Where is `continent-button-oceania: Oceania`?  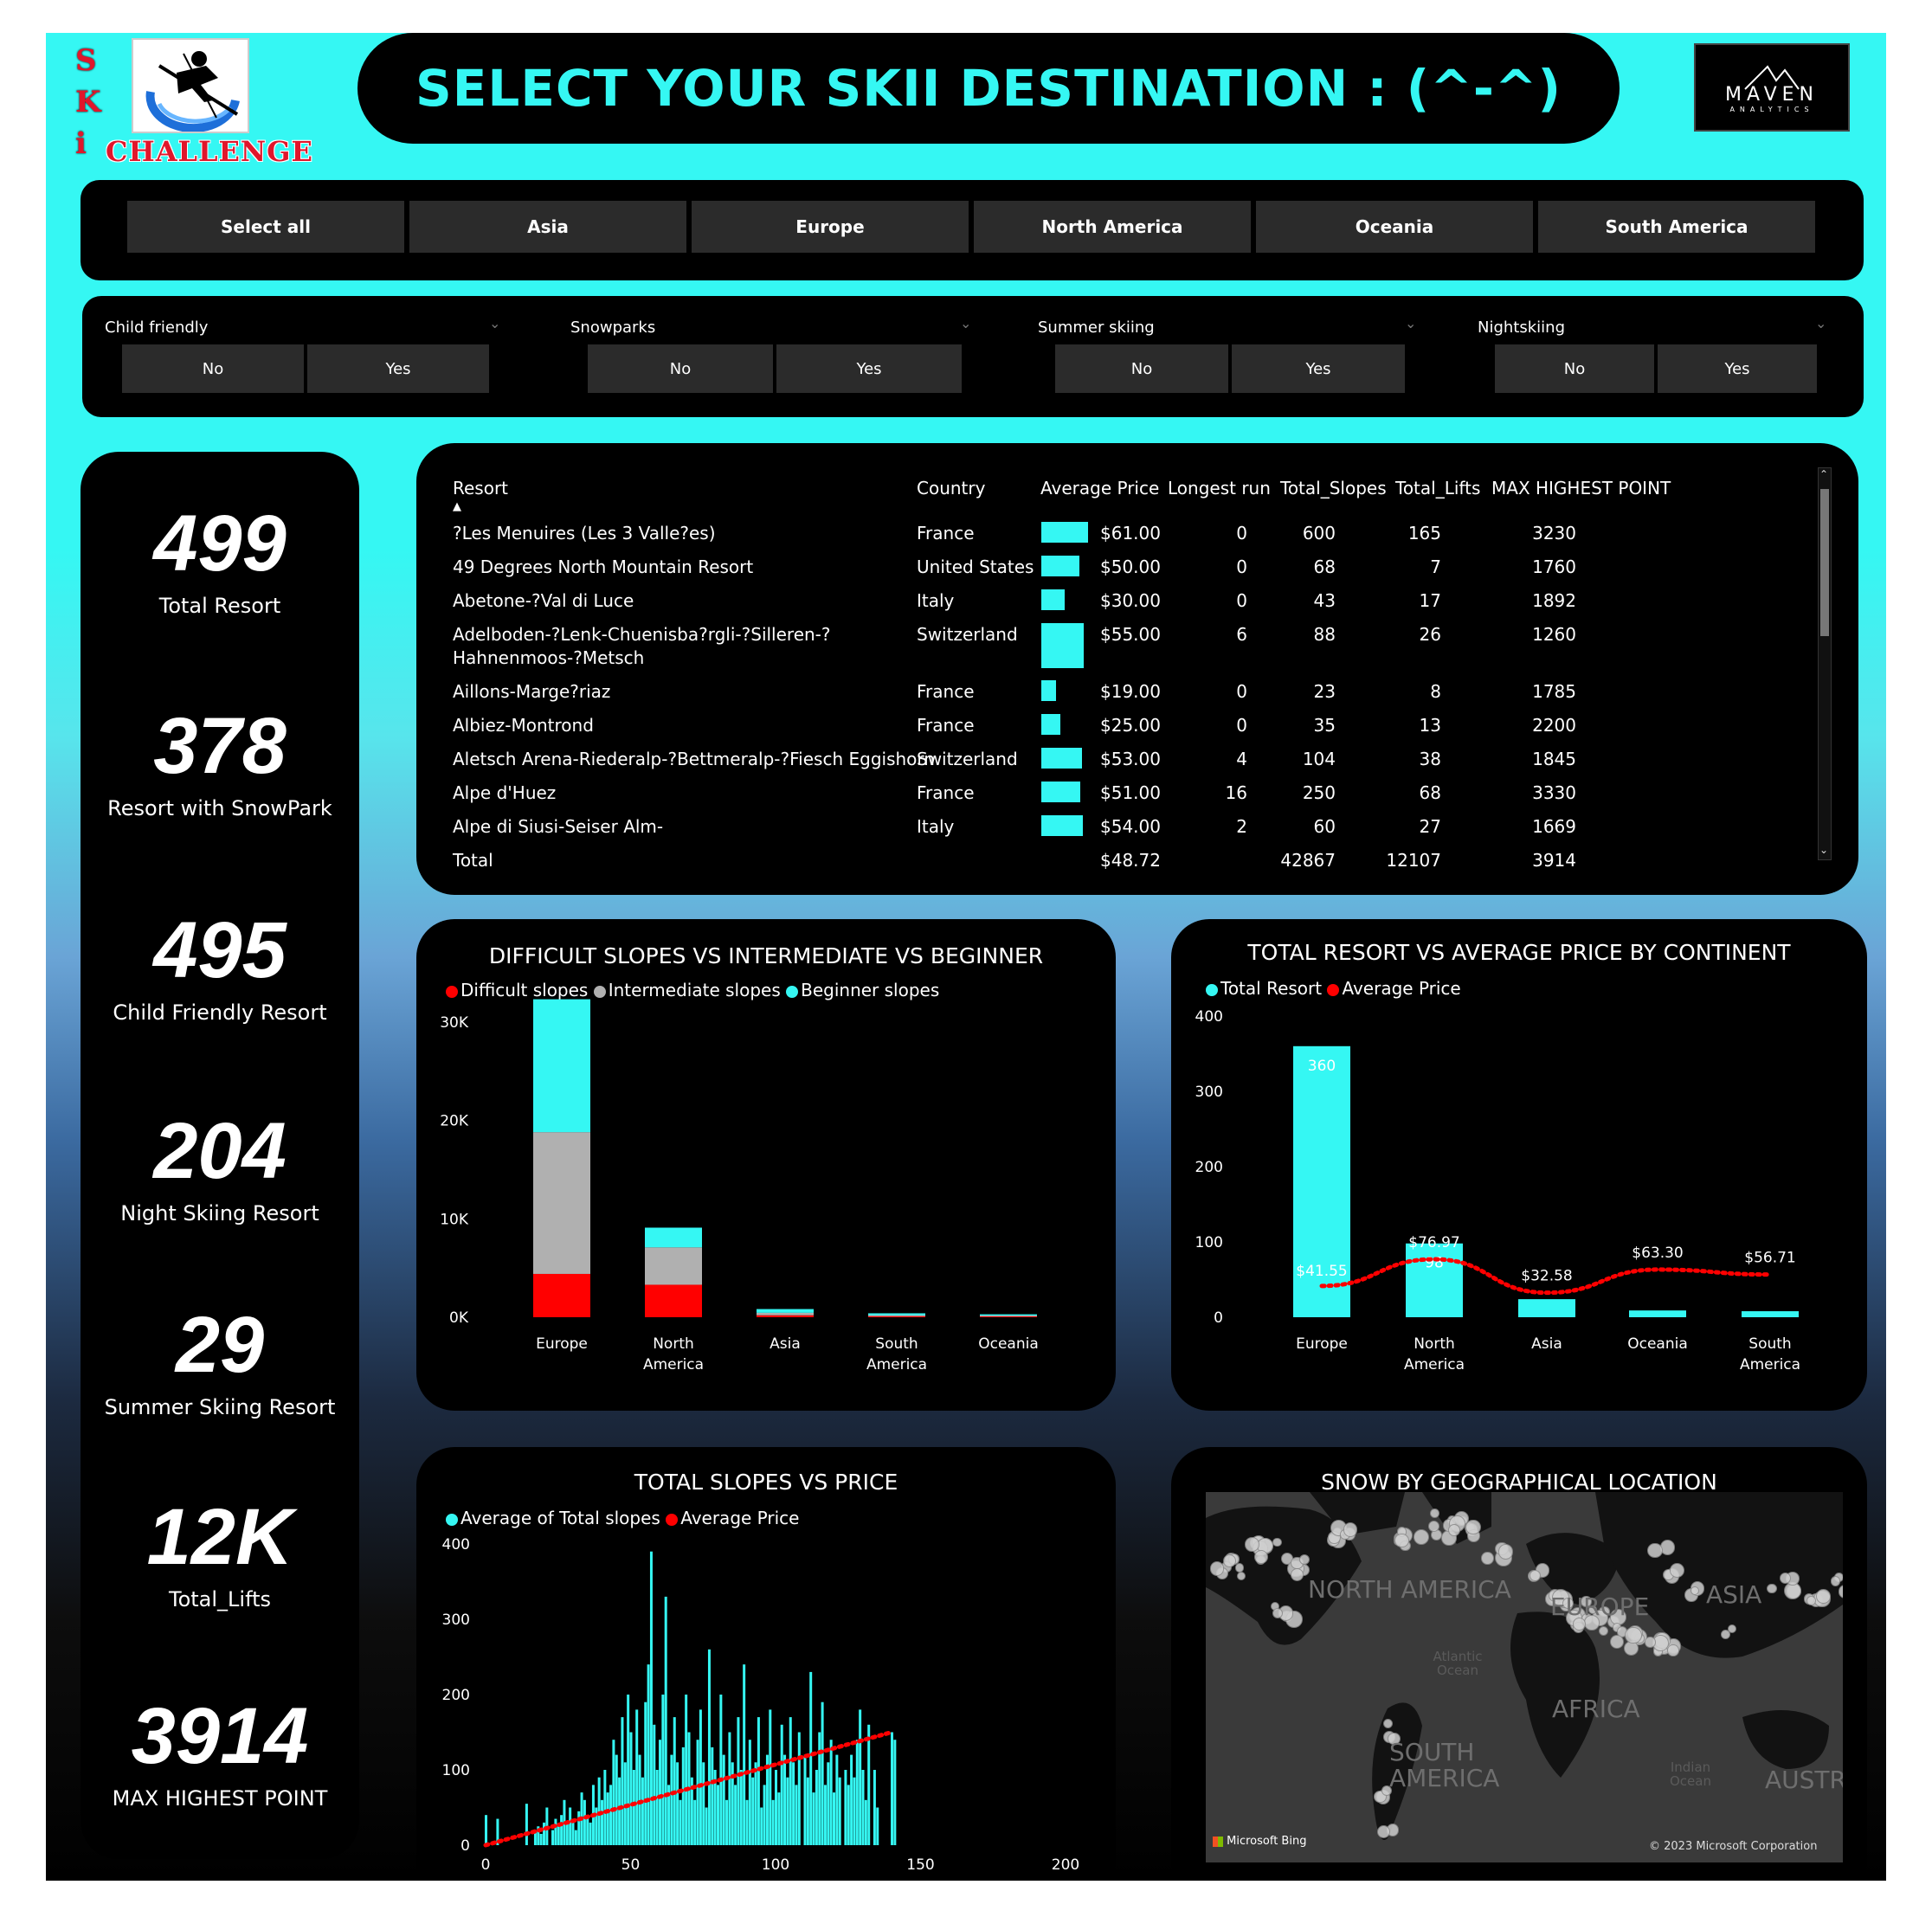
continent-button-oceania: Oceania is located at coordinates (1394, 227).